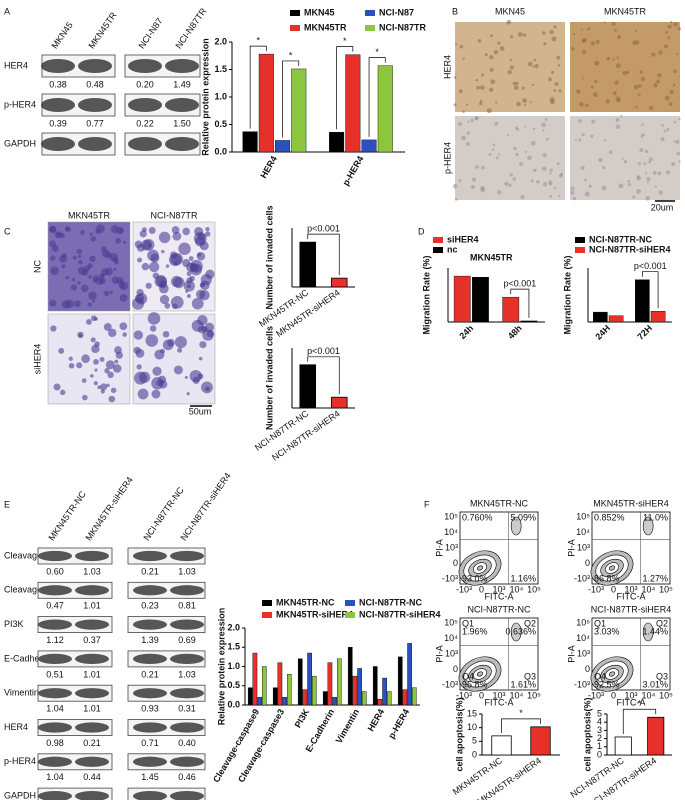 The image size is (685, 800). What do you see at coordinates (220, 124) in the screenshot?
I see `y-tick-label: 0.5` at bounding box center [220, 124].